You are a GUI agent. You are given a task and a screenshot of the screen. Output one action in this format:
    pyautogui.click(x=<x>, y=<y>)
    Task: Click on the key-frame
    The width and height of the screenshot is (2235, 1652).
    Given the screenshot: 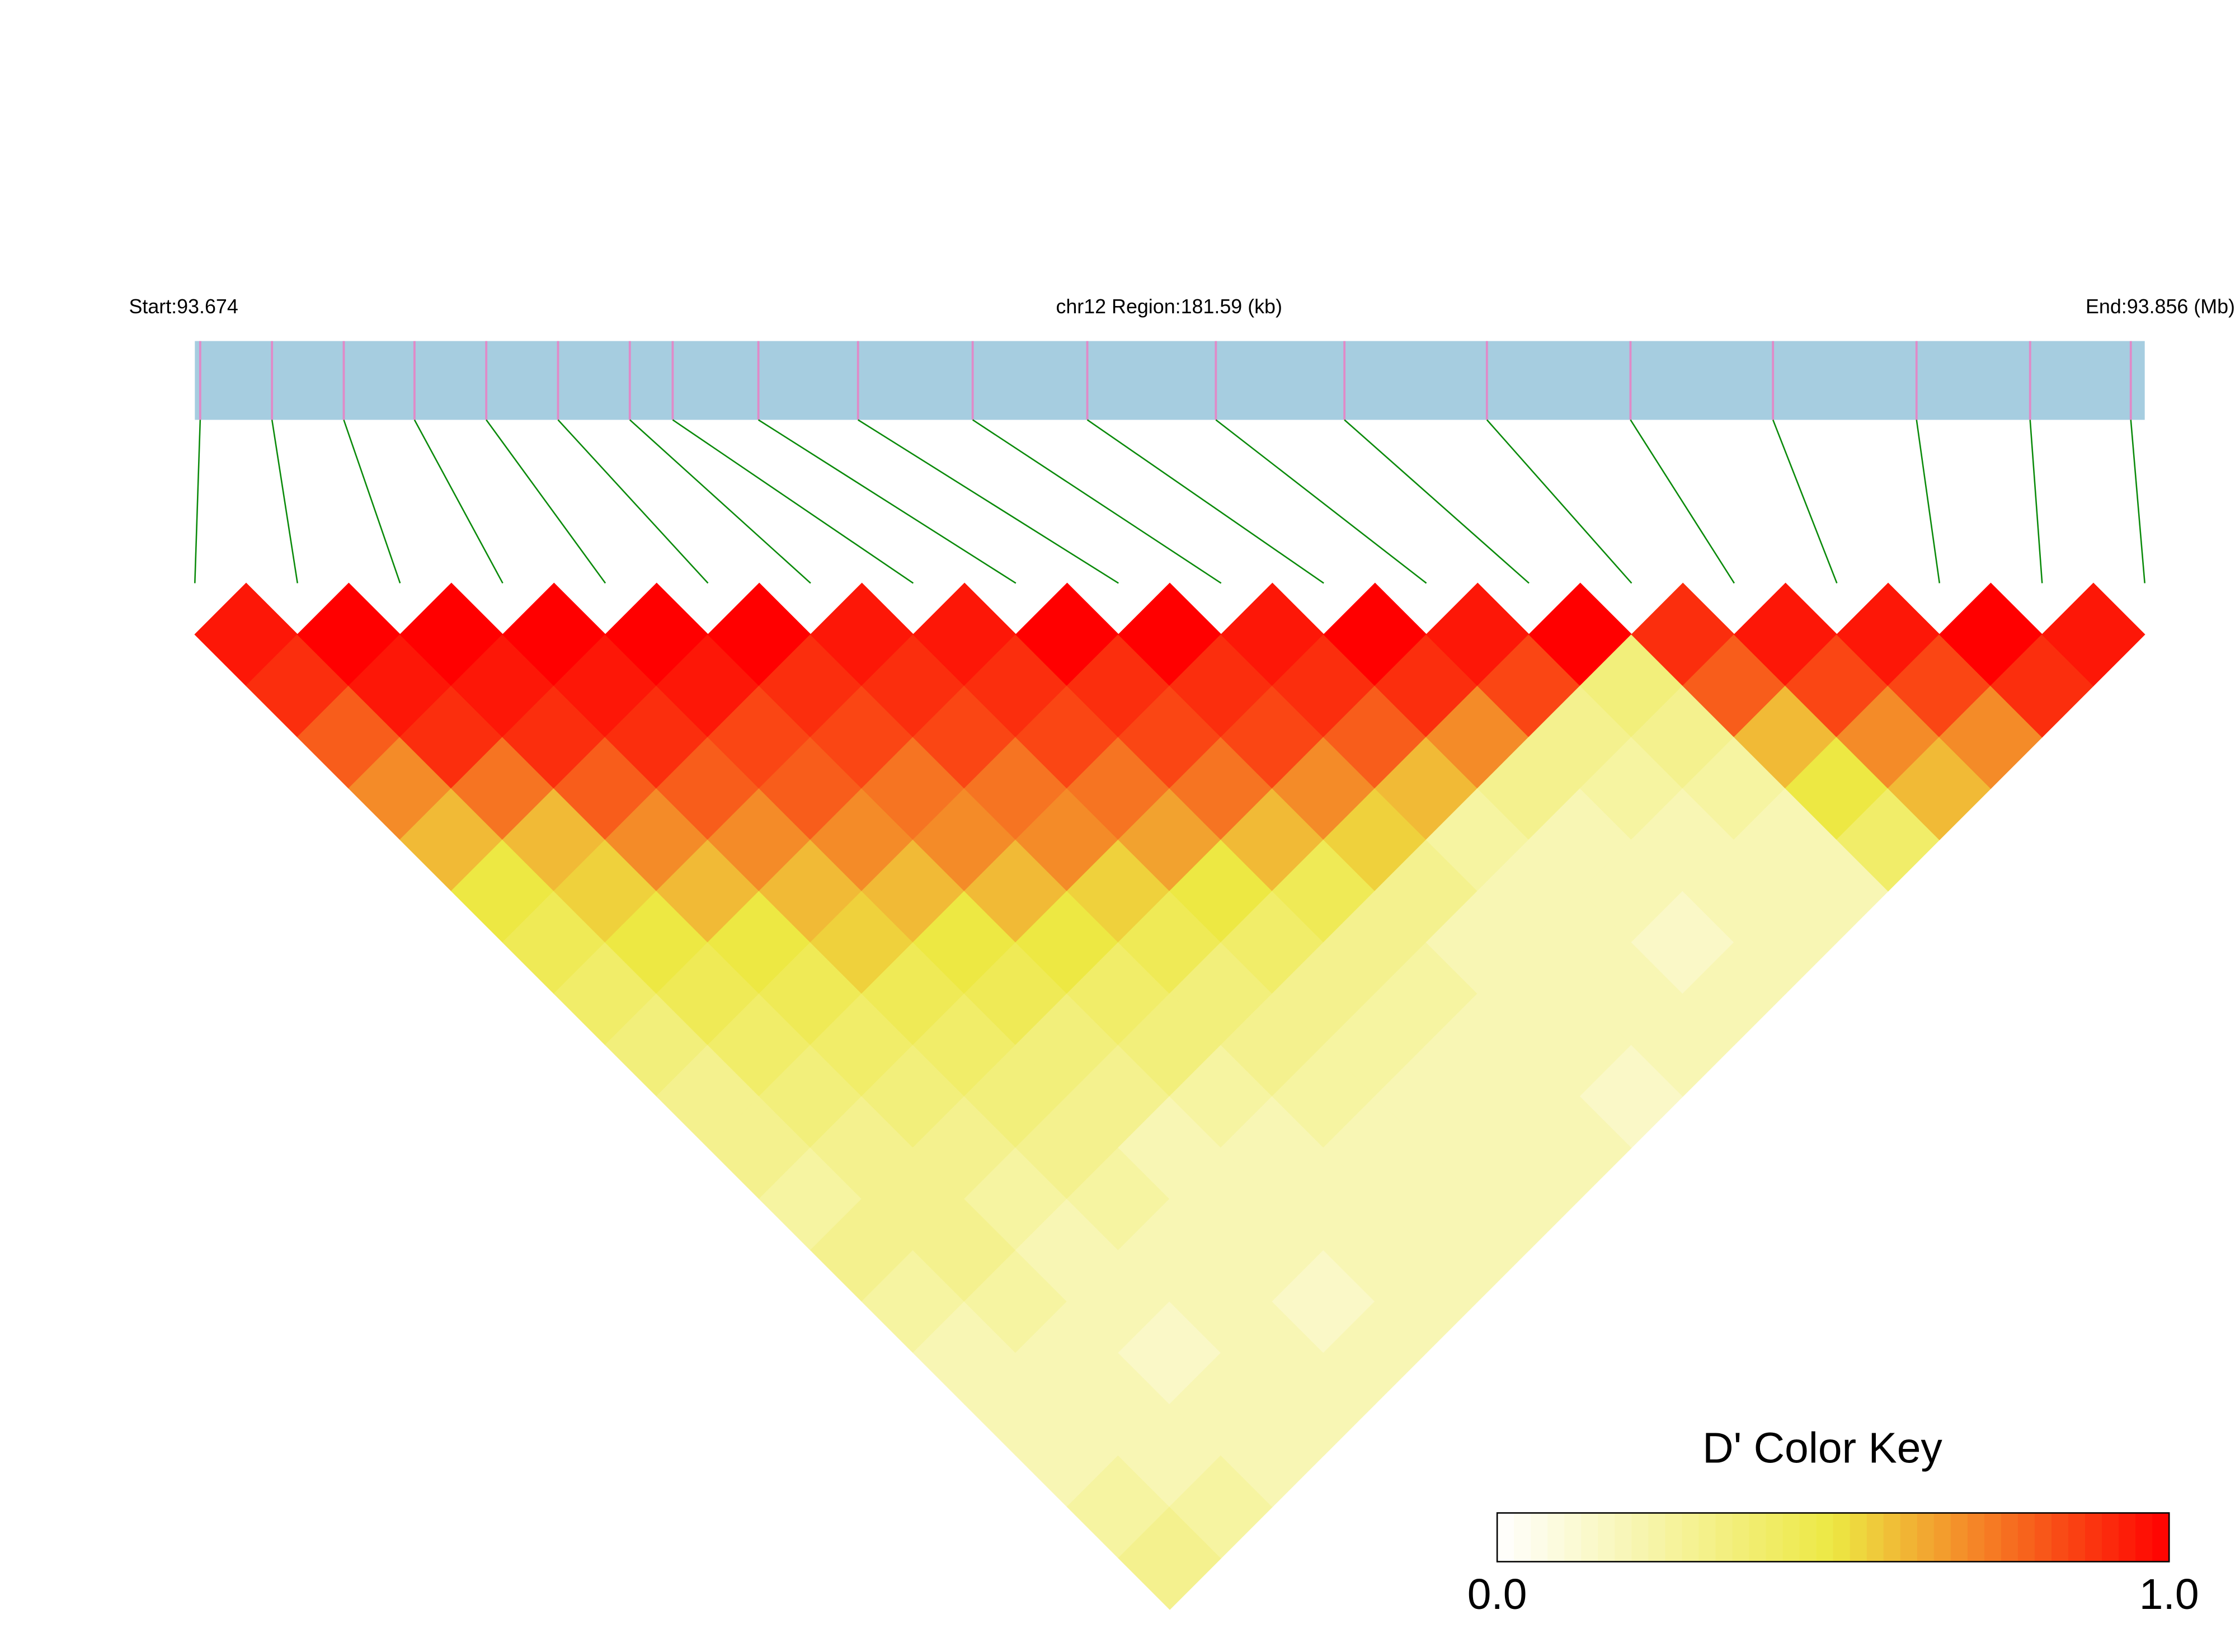 What is the action you would take?
    pyautogui.click(x=1833, y=1537)
    